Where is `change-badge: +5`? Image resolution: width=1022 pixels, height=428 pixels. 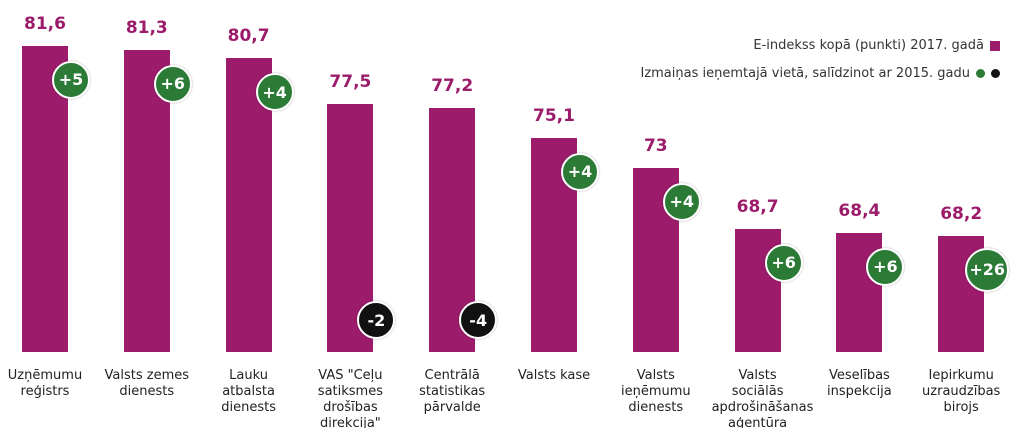 change-badge: +5 is located at coordinates (71, 79).